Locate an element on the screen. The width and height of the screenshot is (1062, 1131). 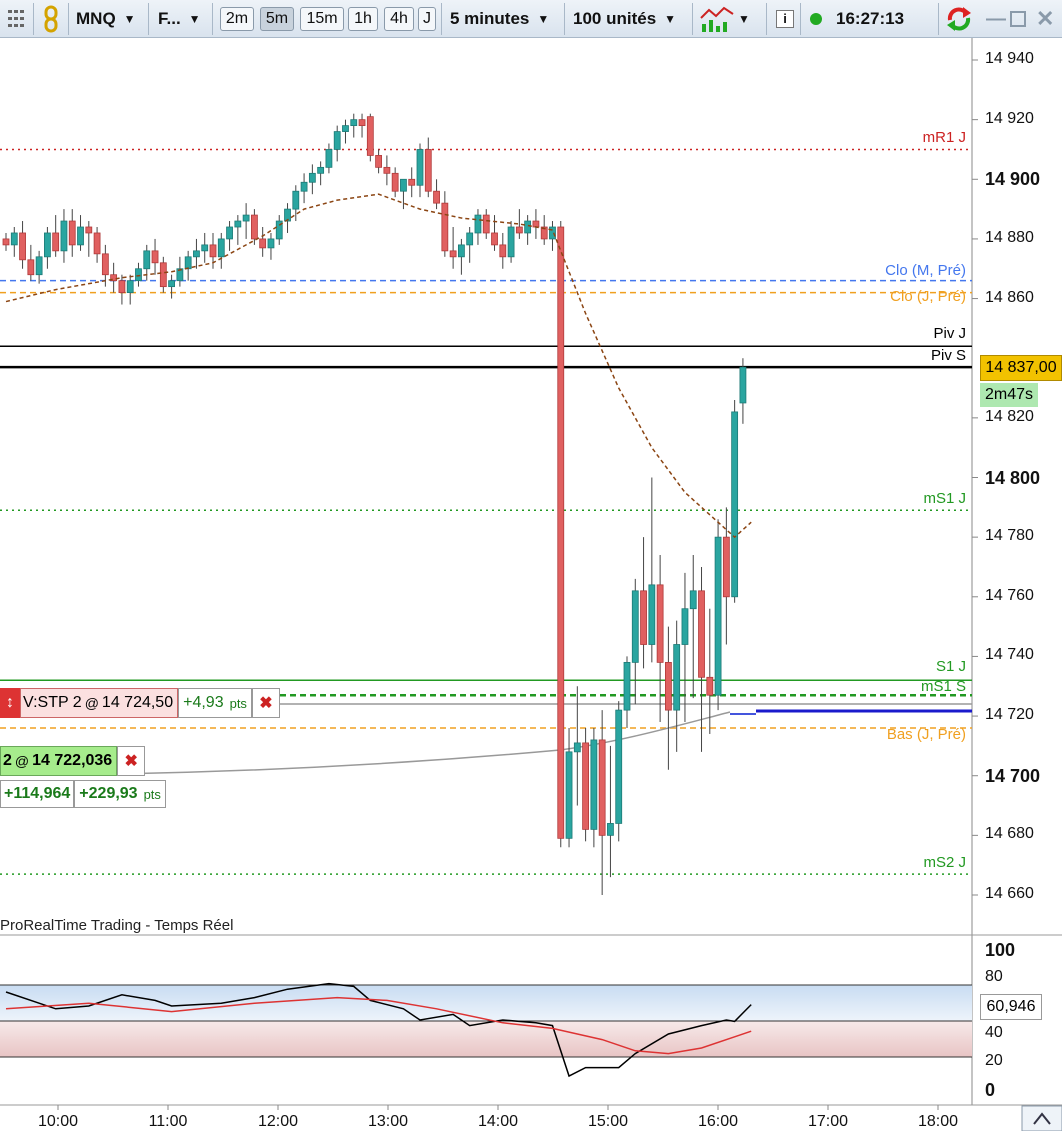
period-label: 5 minutes is located at coordinates (490, 18).